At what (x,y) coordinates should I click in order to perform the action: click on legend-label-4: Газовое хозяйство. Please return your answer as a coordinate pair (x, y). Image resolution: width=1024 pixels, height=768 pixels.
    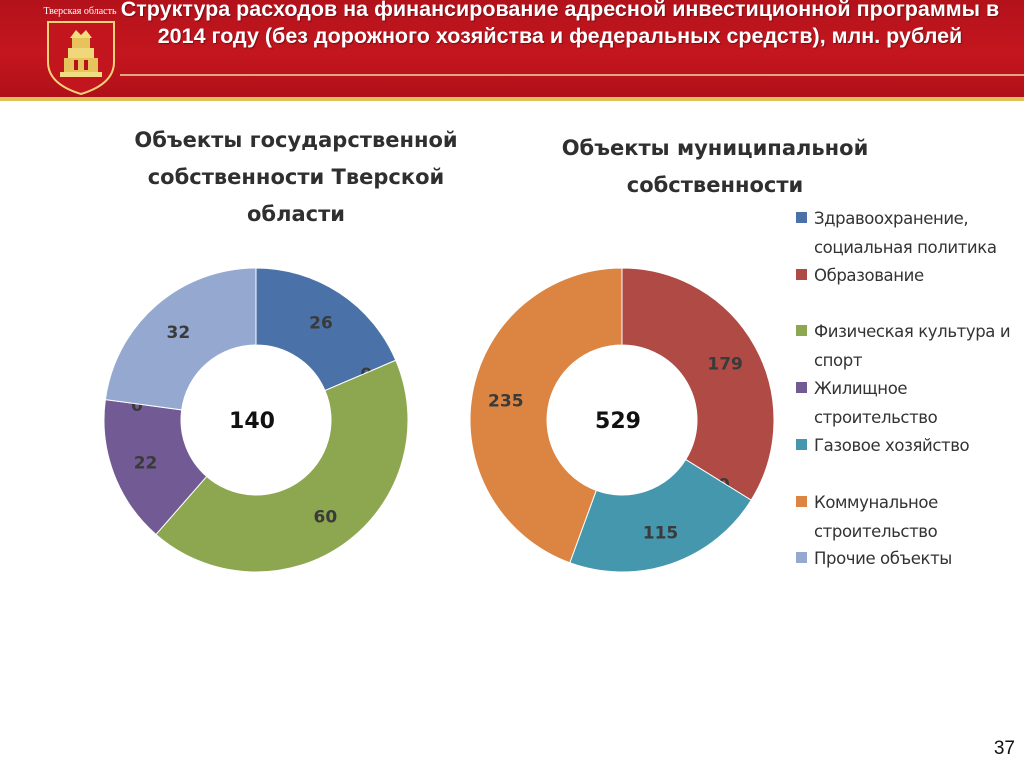
    Looking at the image, I should click on (892, 445).